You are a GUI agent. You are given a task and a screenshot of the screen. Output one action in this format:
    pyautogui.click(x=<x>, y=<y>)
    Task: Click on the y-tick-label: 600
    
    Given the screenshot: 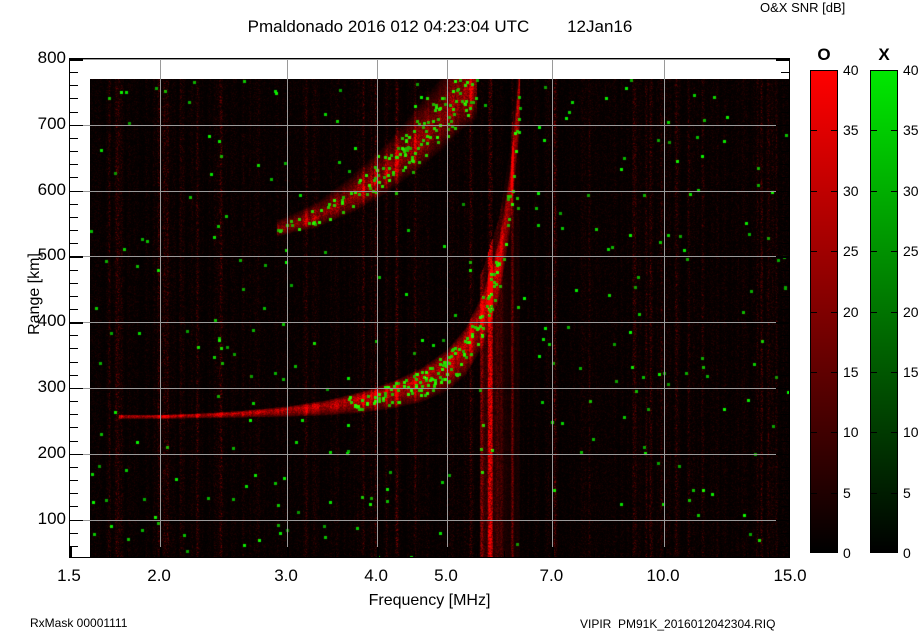 What is the action you would take?
    pyautogui.click(x=51, y=189)
    